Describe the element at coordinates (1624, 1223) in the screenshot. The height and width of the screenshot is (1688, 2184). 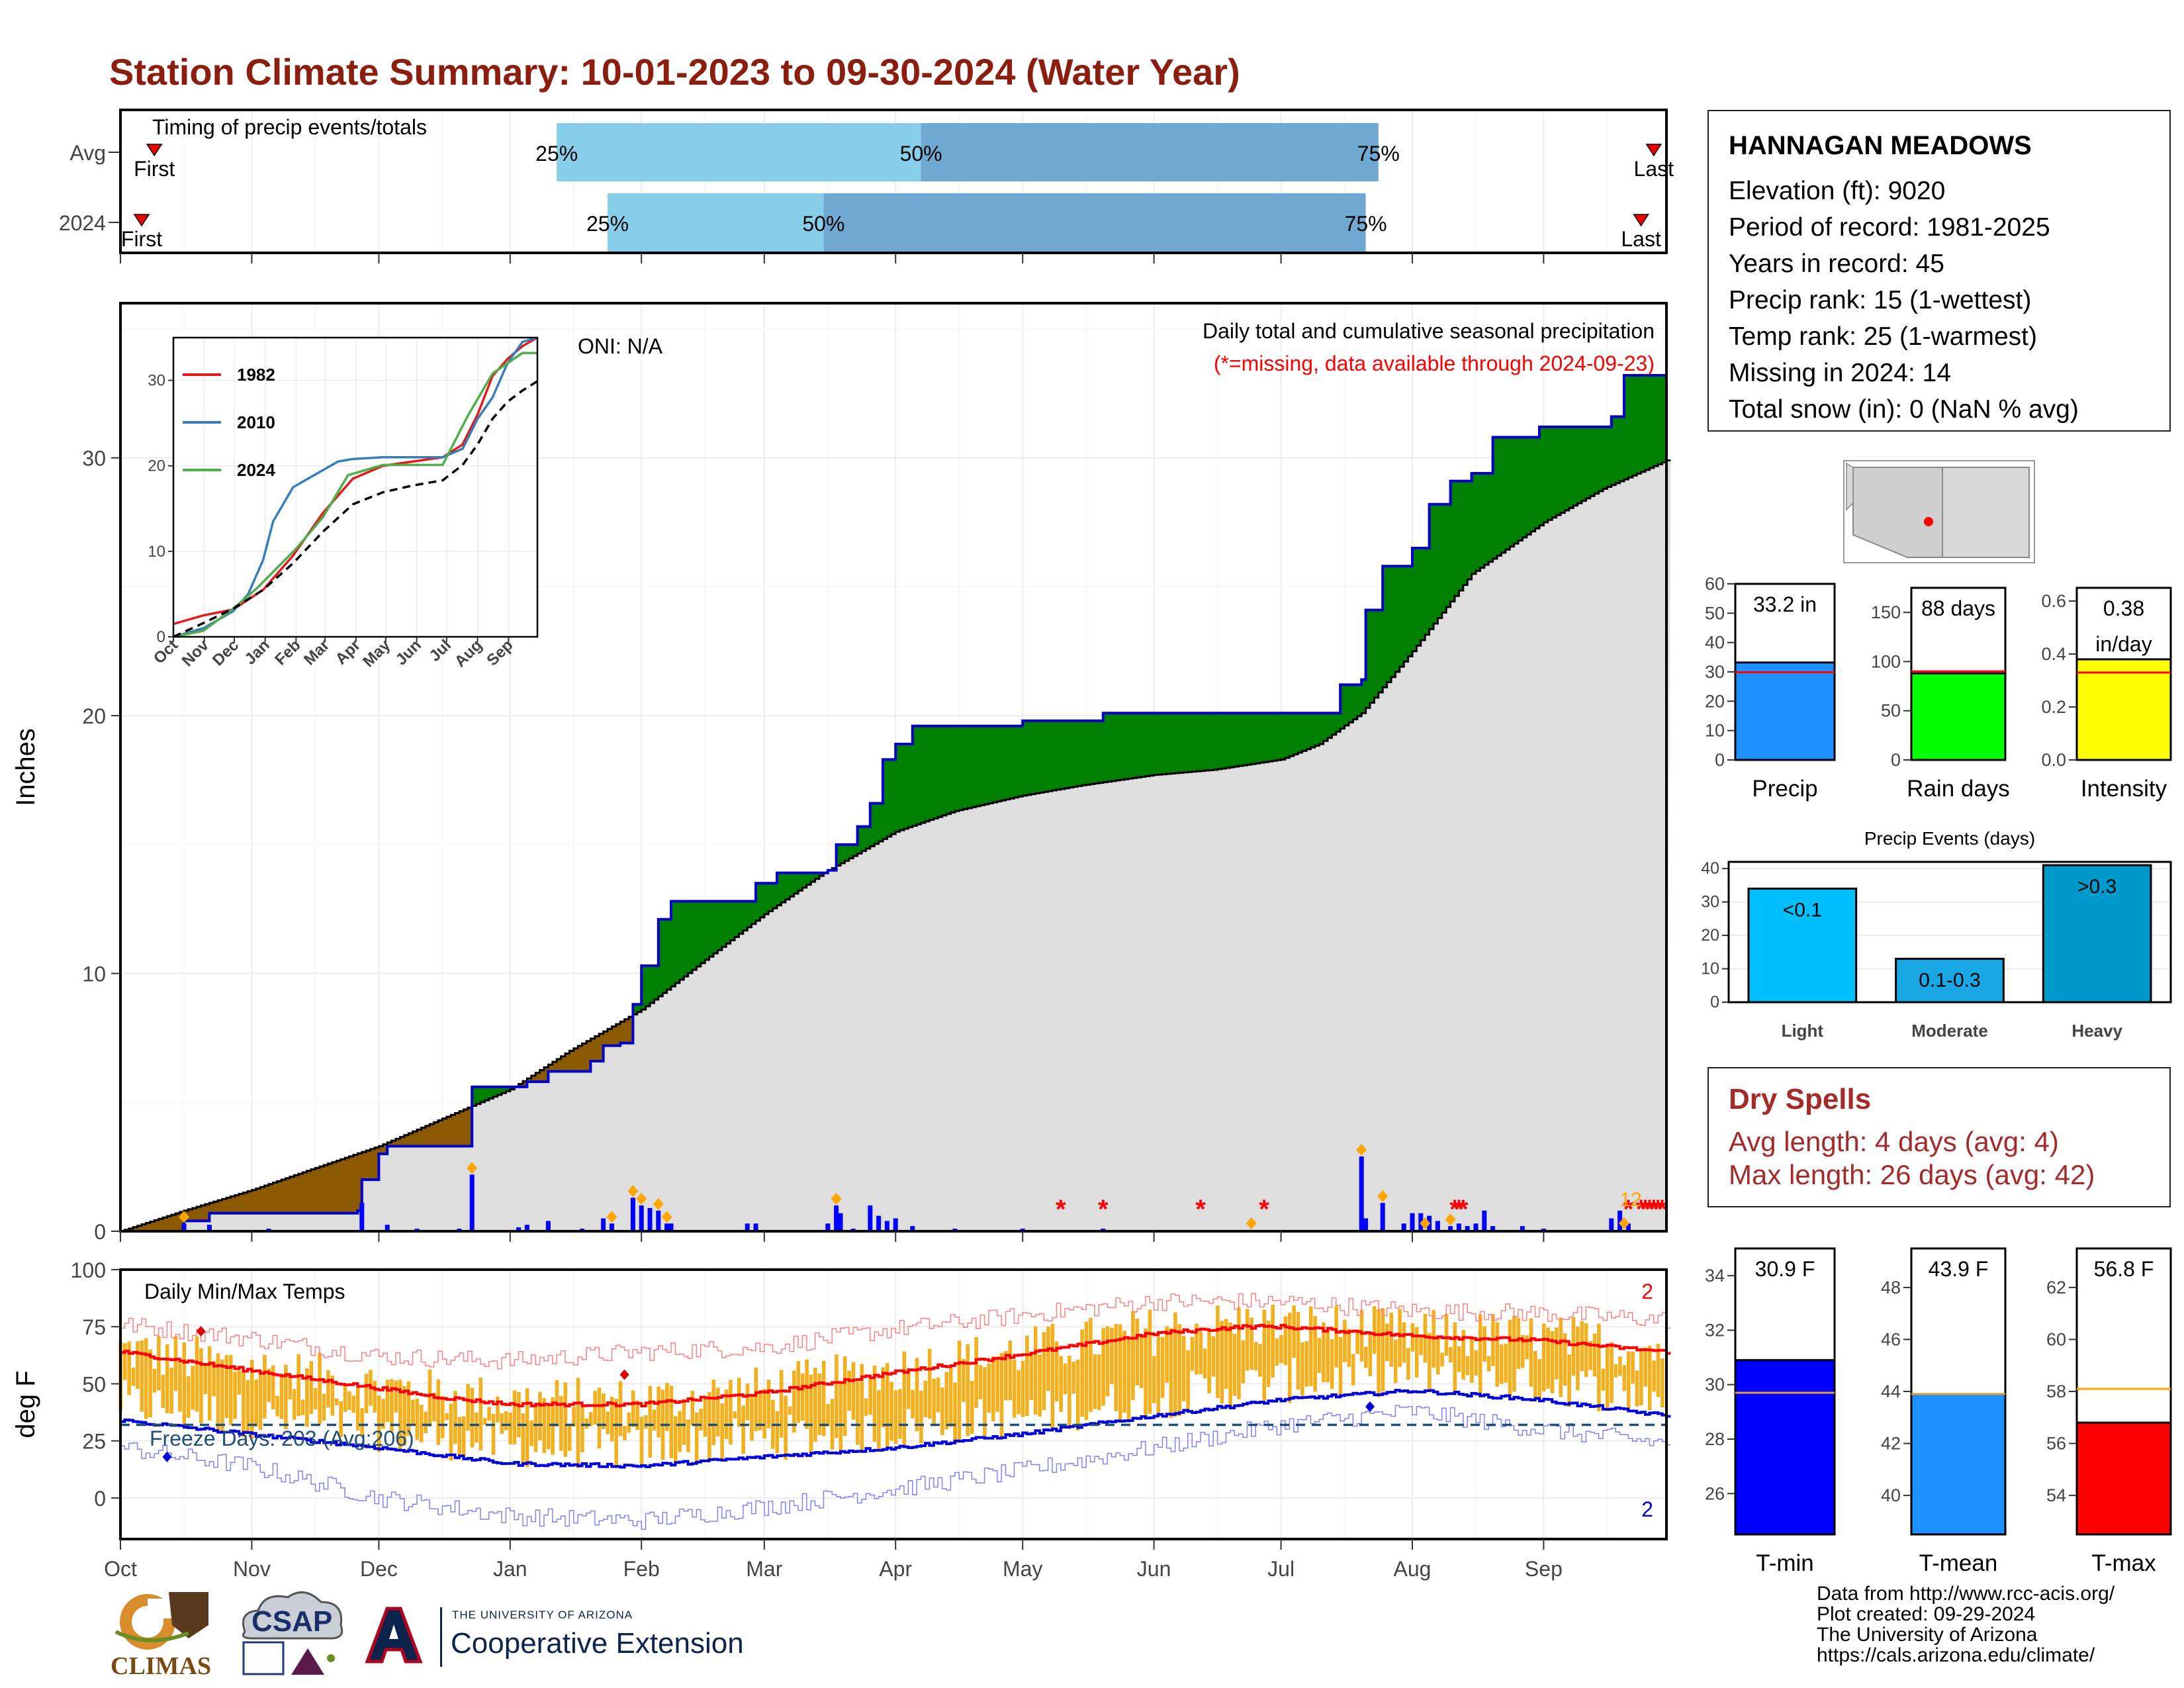
I see `precip-record-marker` at that location.